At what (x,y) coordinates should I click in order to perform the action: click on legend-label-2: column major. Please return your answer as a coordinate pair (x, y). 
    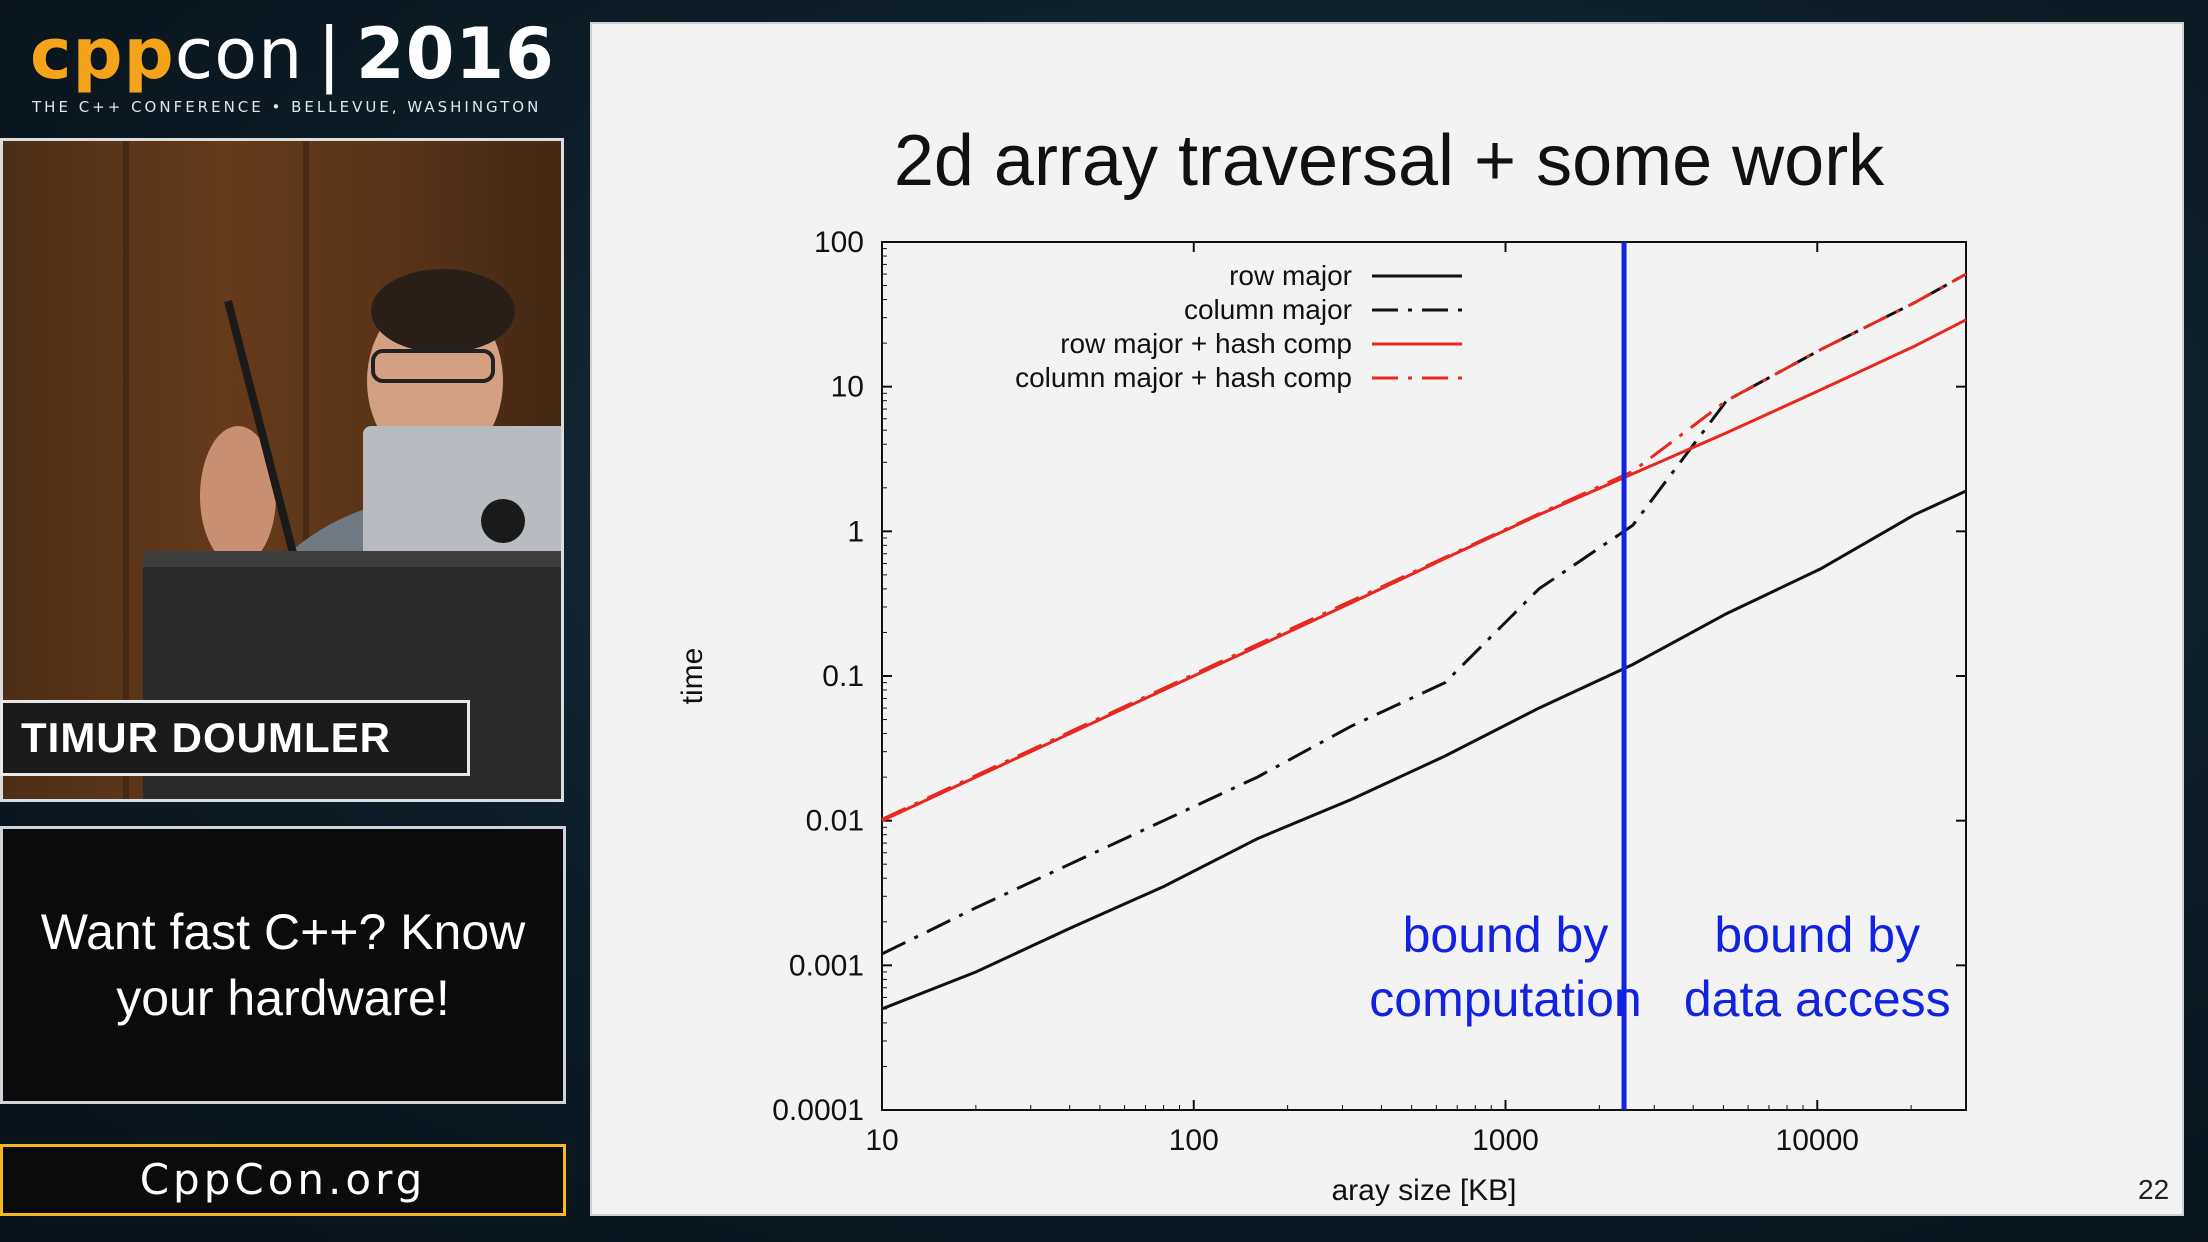
    Looking at the image, I should click on (1268, 309).